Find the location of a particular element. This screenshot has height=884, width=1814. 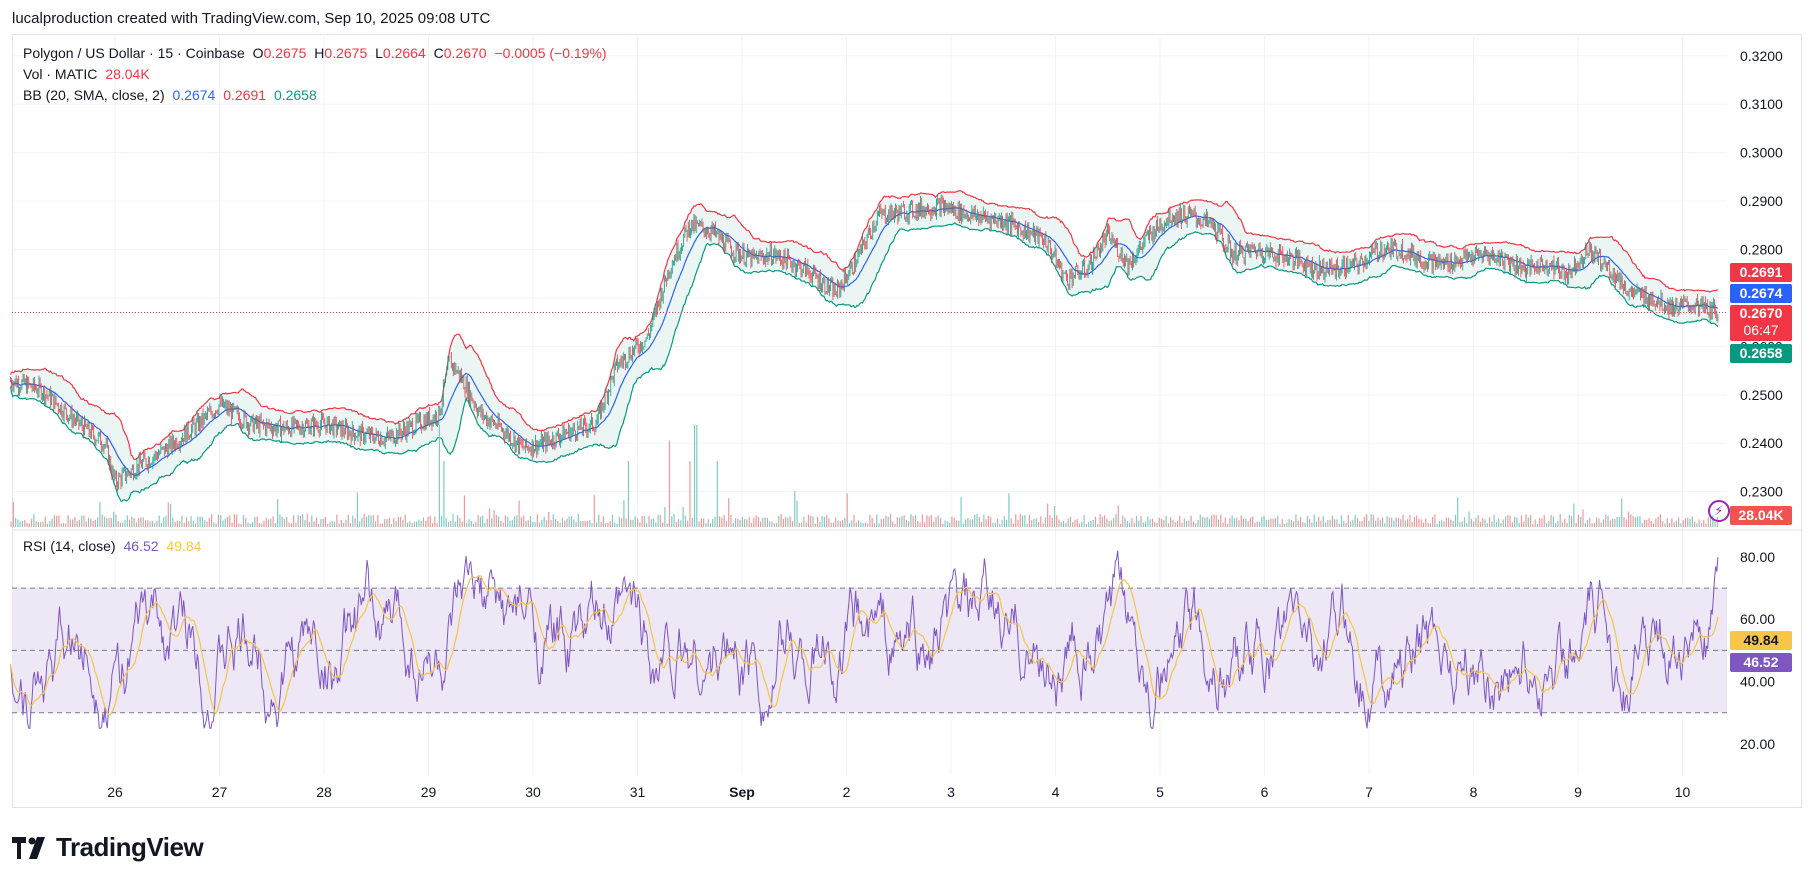

change-value: −0.0005 (−0.19%) is located at coordinates (550, 53).